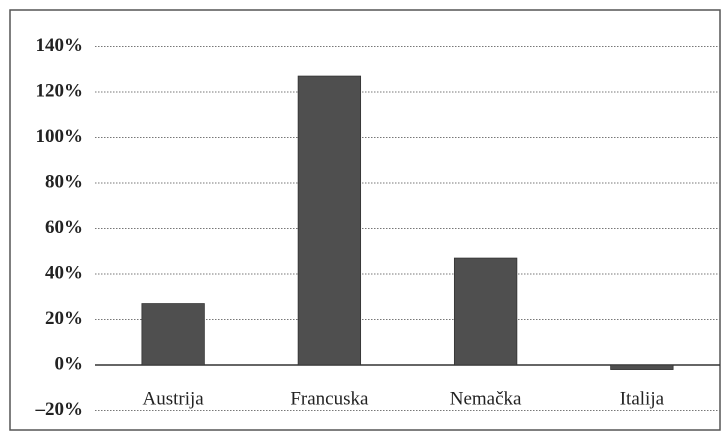 The width and height of the screenshot is (728, 444). What do you see at coordinates (486, 398) in the screenshot?
I see `x-tick-label: Nemačka` at bounding box center [486, 398].